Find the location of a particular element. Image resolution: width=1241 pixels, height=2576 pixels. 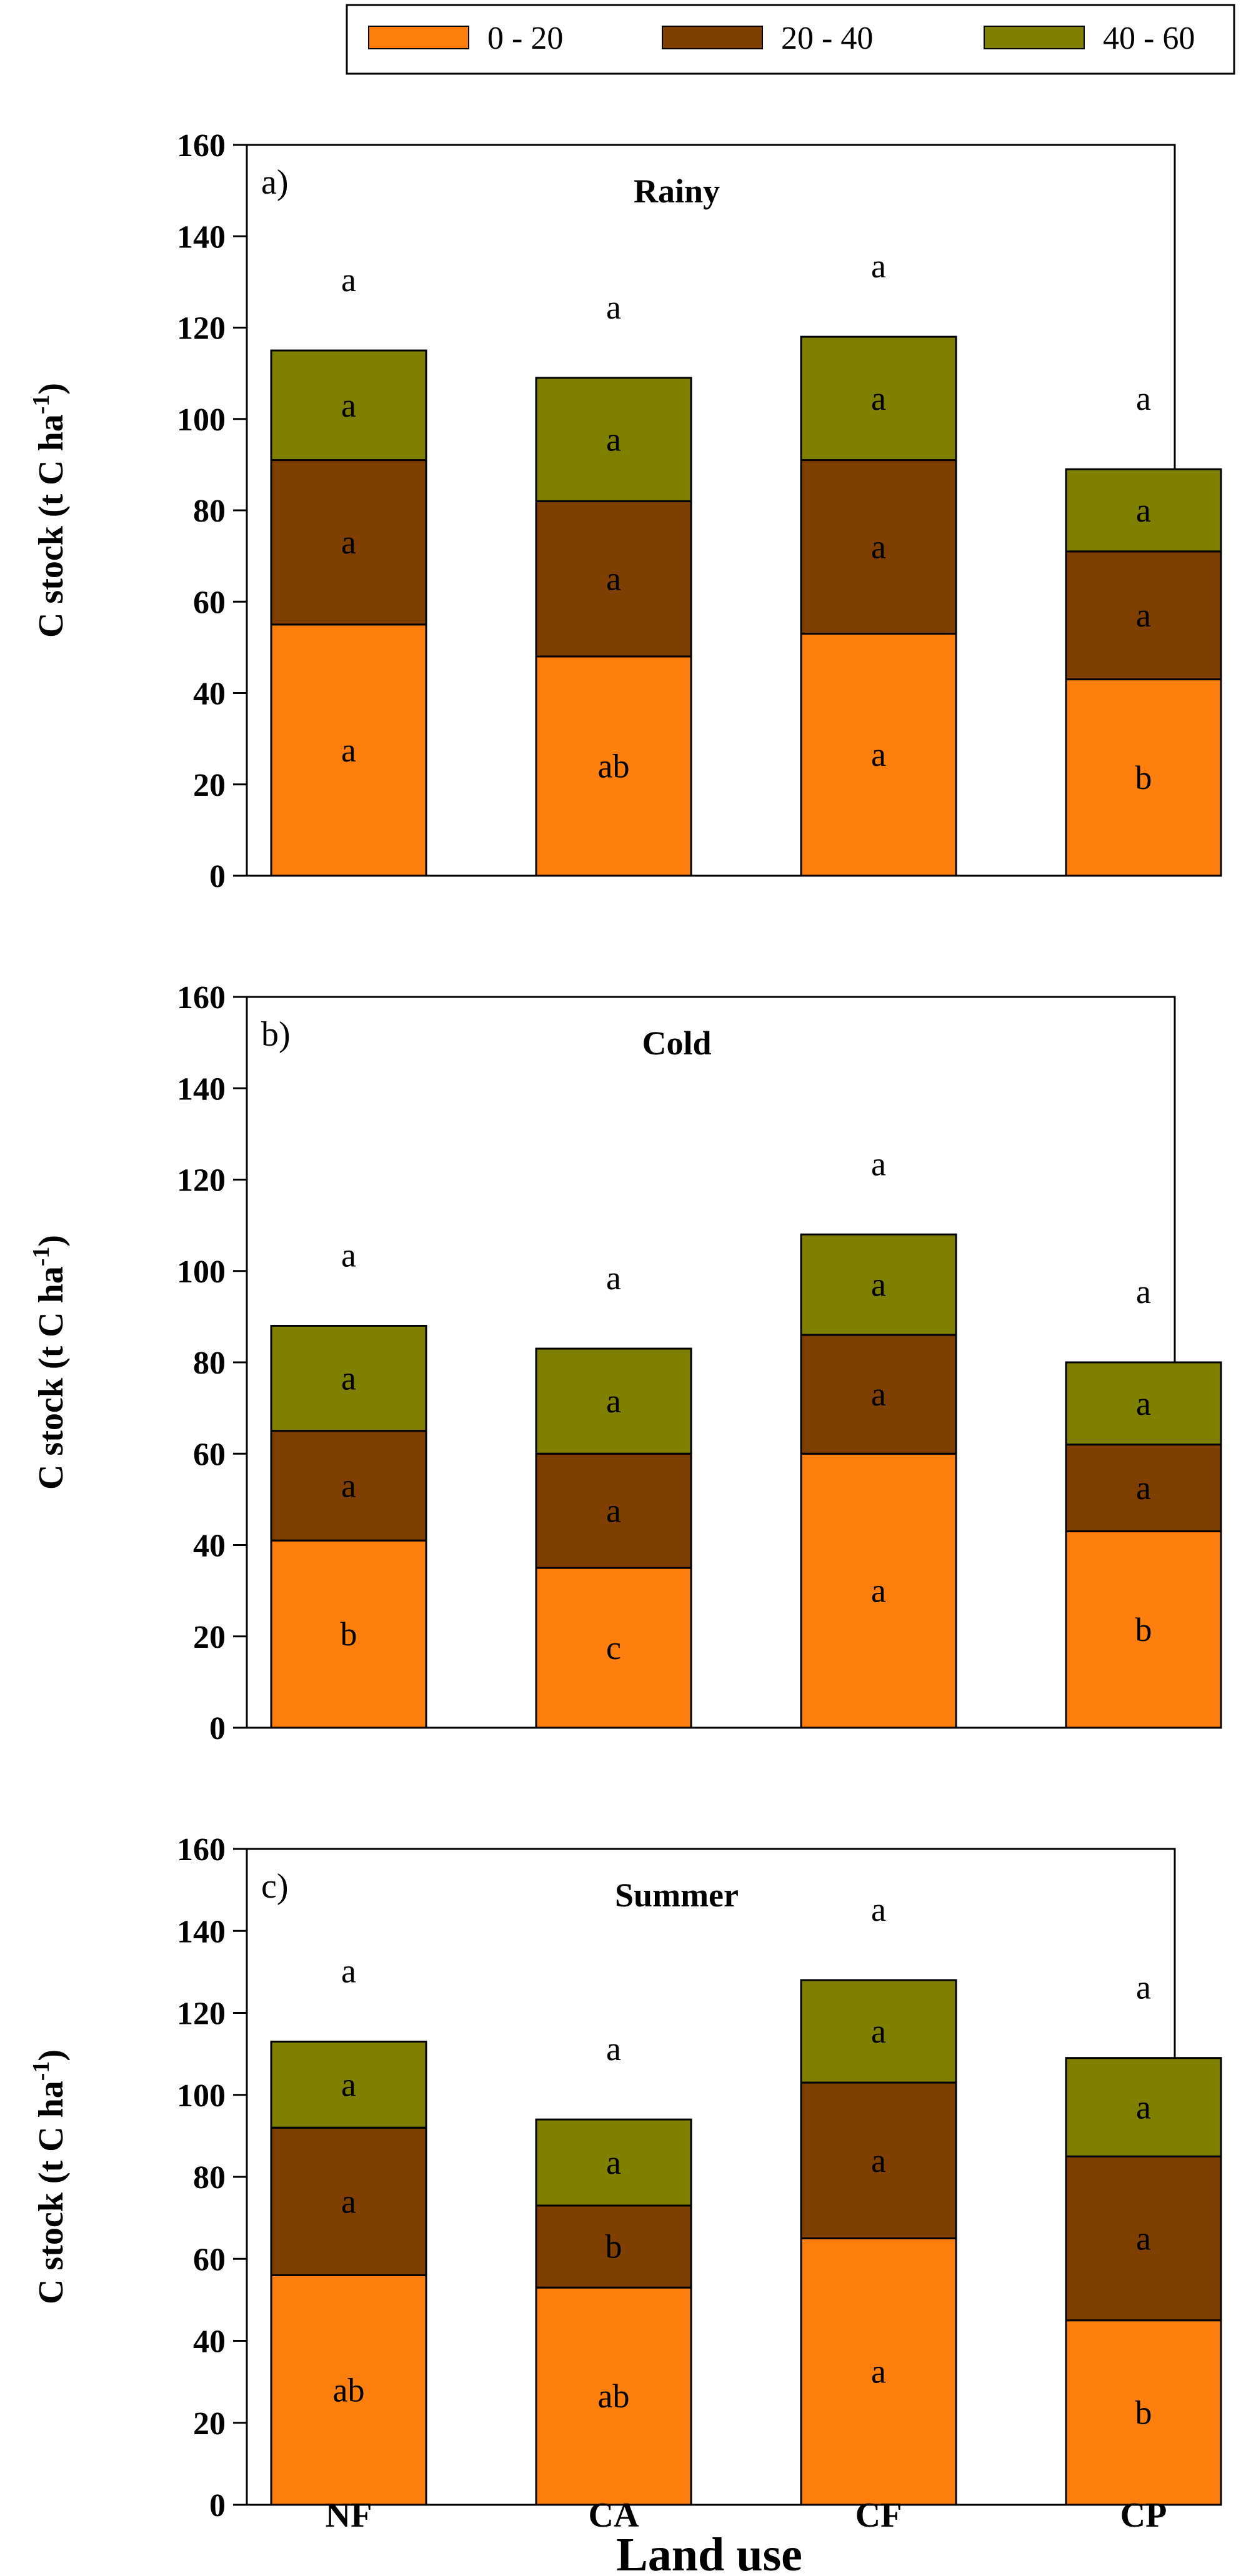

panel-letter: c) is located at coordinates (275, 1886).